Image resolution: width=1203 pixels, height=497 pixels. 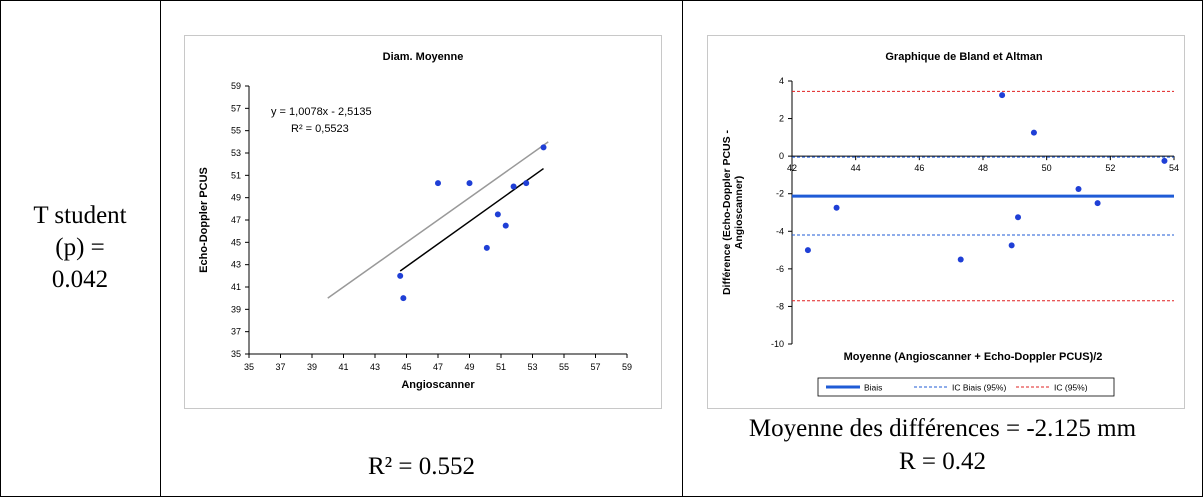 What do you see at coordinates (320, 129) in the screenshot?
I see `r2-annotation: R² = 0,5523` at bounding box center [320, 129].